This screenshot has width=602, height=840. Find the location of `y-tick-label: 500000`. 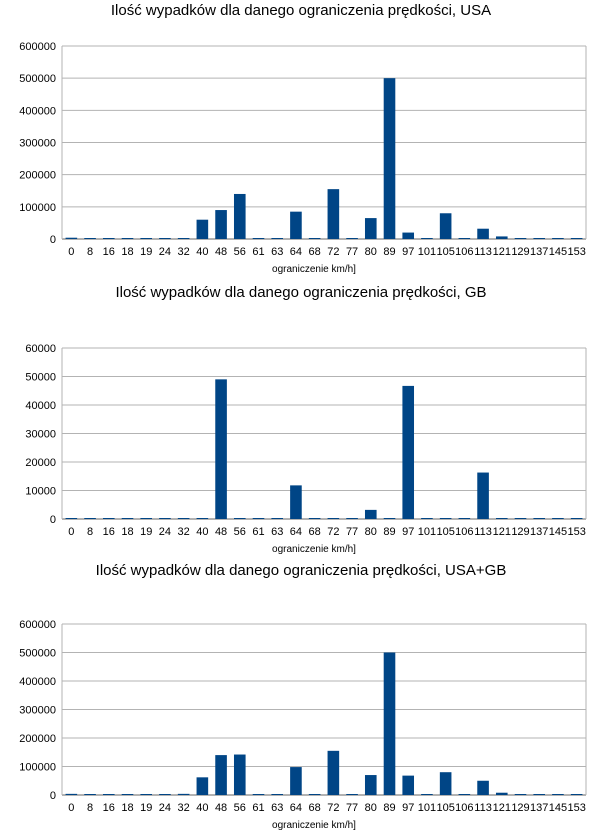

y-tick-label: 500000 is located at coordinates (37, 654).